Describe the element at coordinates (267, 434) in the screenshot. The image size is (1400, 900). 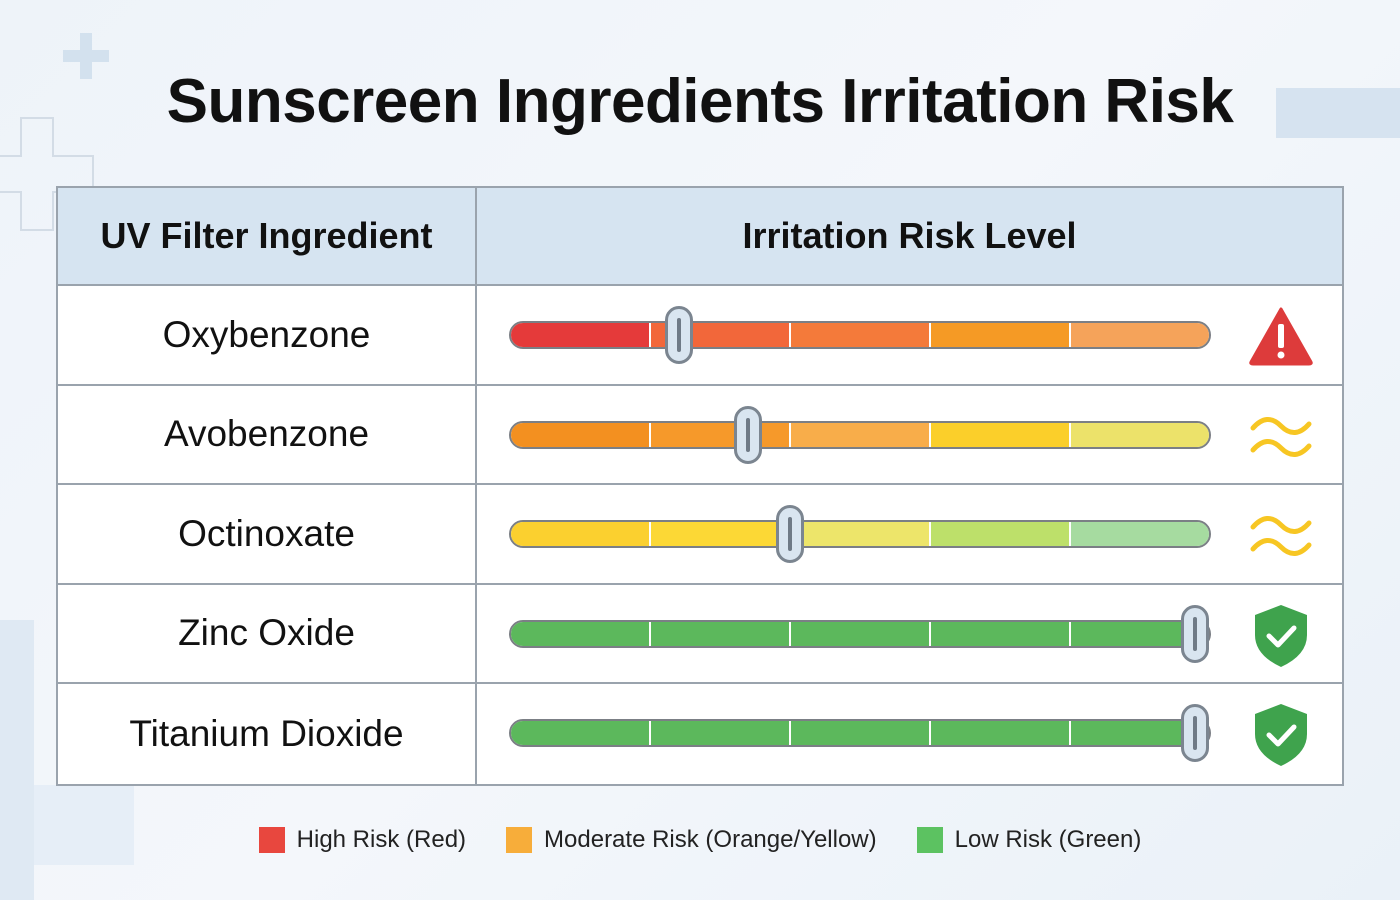
I see `ingredient-name: Avobenzone` at that location.